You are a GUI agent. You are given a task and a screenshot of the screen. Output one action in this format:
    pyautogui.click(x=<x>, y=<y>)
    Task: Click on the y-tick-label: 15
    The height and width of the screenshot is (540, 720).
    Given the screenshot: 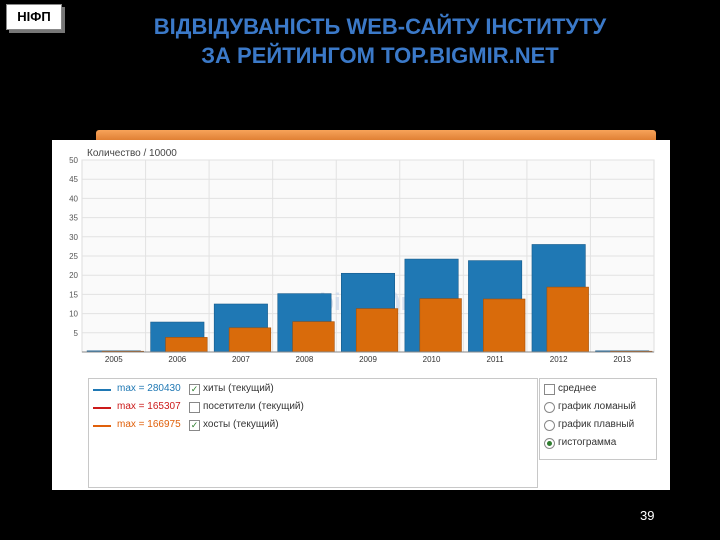 What is the action you would take?
    pyautogui.click(x=73, y=294)
    